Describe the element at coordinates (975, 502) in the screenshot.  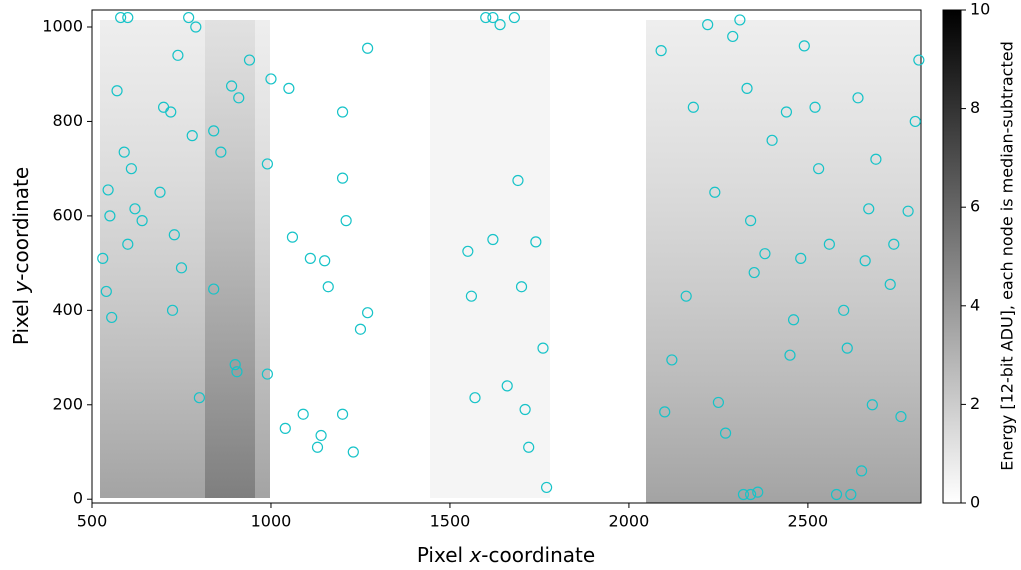
I see `colorbar-tick-label: 0` at that location.